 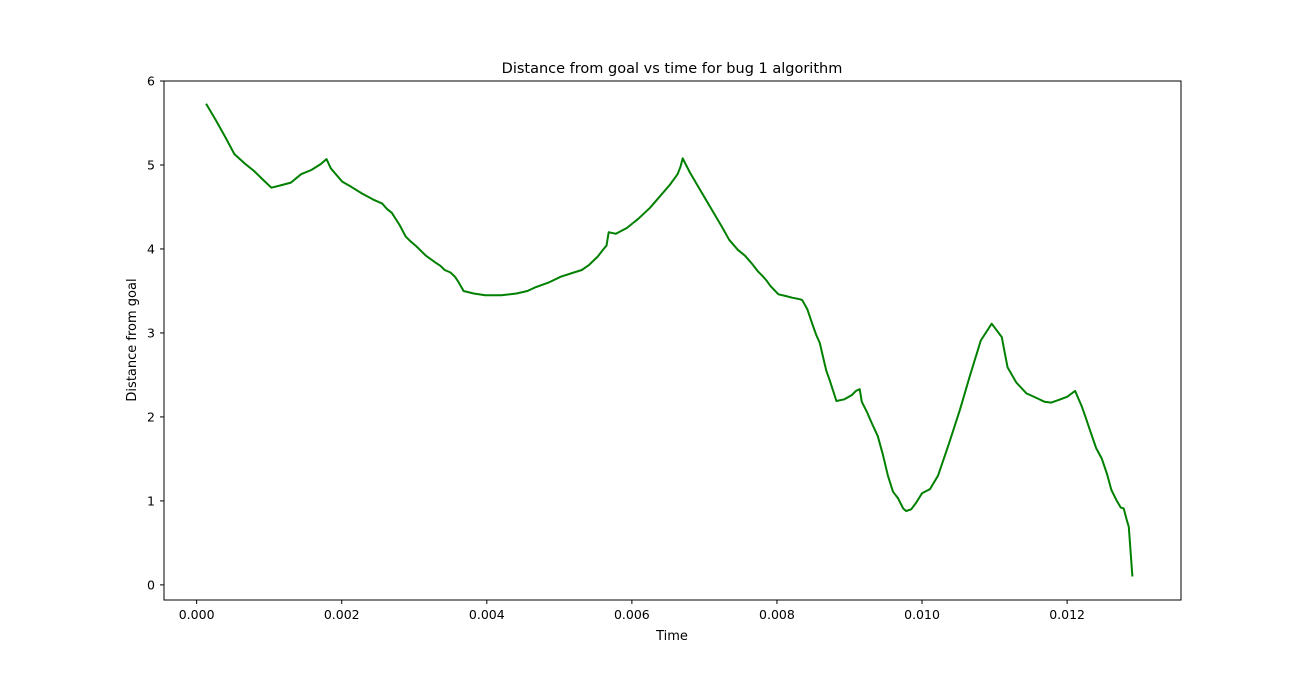 What do you see at coordinates (151, 332) in the screenshot?
I see `y-tick-label: 3` at bounding box center [151, 332].